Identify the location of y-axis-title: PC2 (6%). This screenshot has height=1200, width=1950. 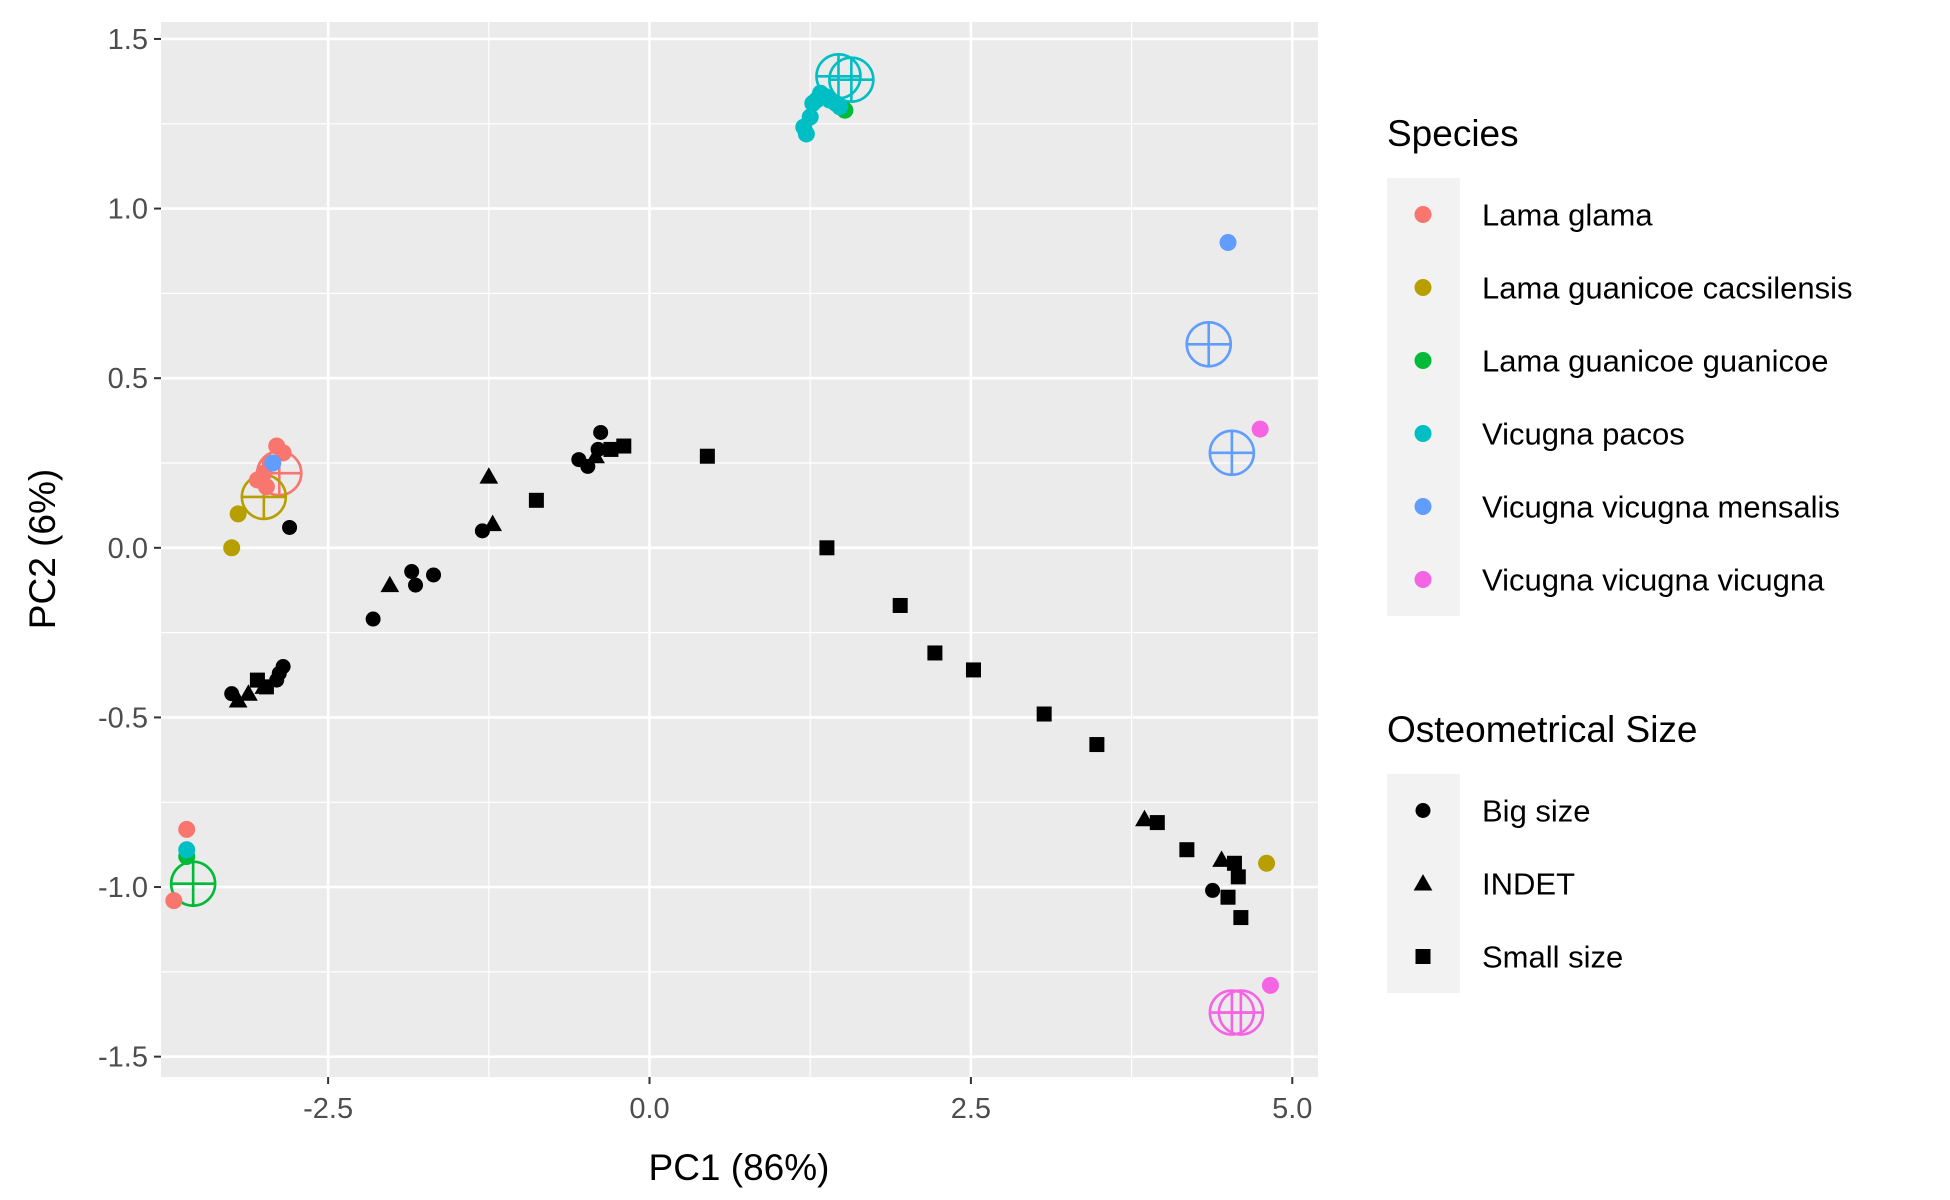
(42, 549).